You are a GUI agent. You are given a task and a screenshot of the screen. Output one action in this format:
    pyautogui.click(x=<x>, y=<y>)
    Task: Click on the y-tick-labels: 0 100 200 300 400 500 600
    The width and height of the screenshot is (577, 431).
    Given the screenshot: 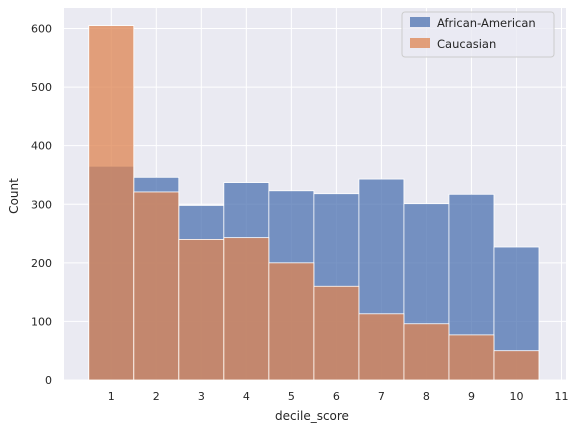 What is the action you would take?
    pyautogui.click(x=41, y=205)
    